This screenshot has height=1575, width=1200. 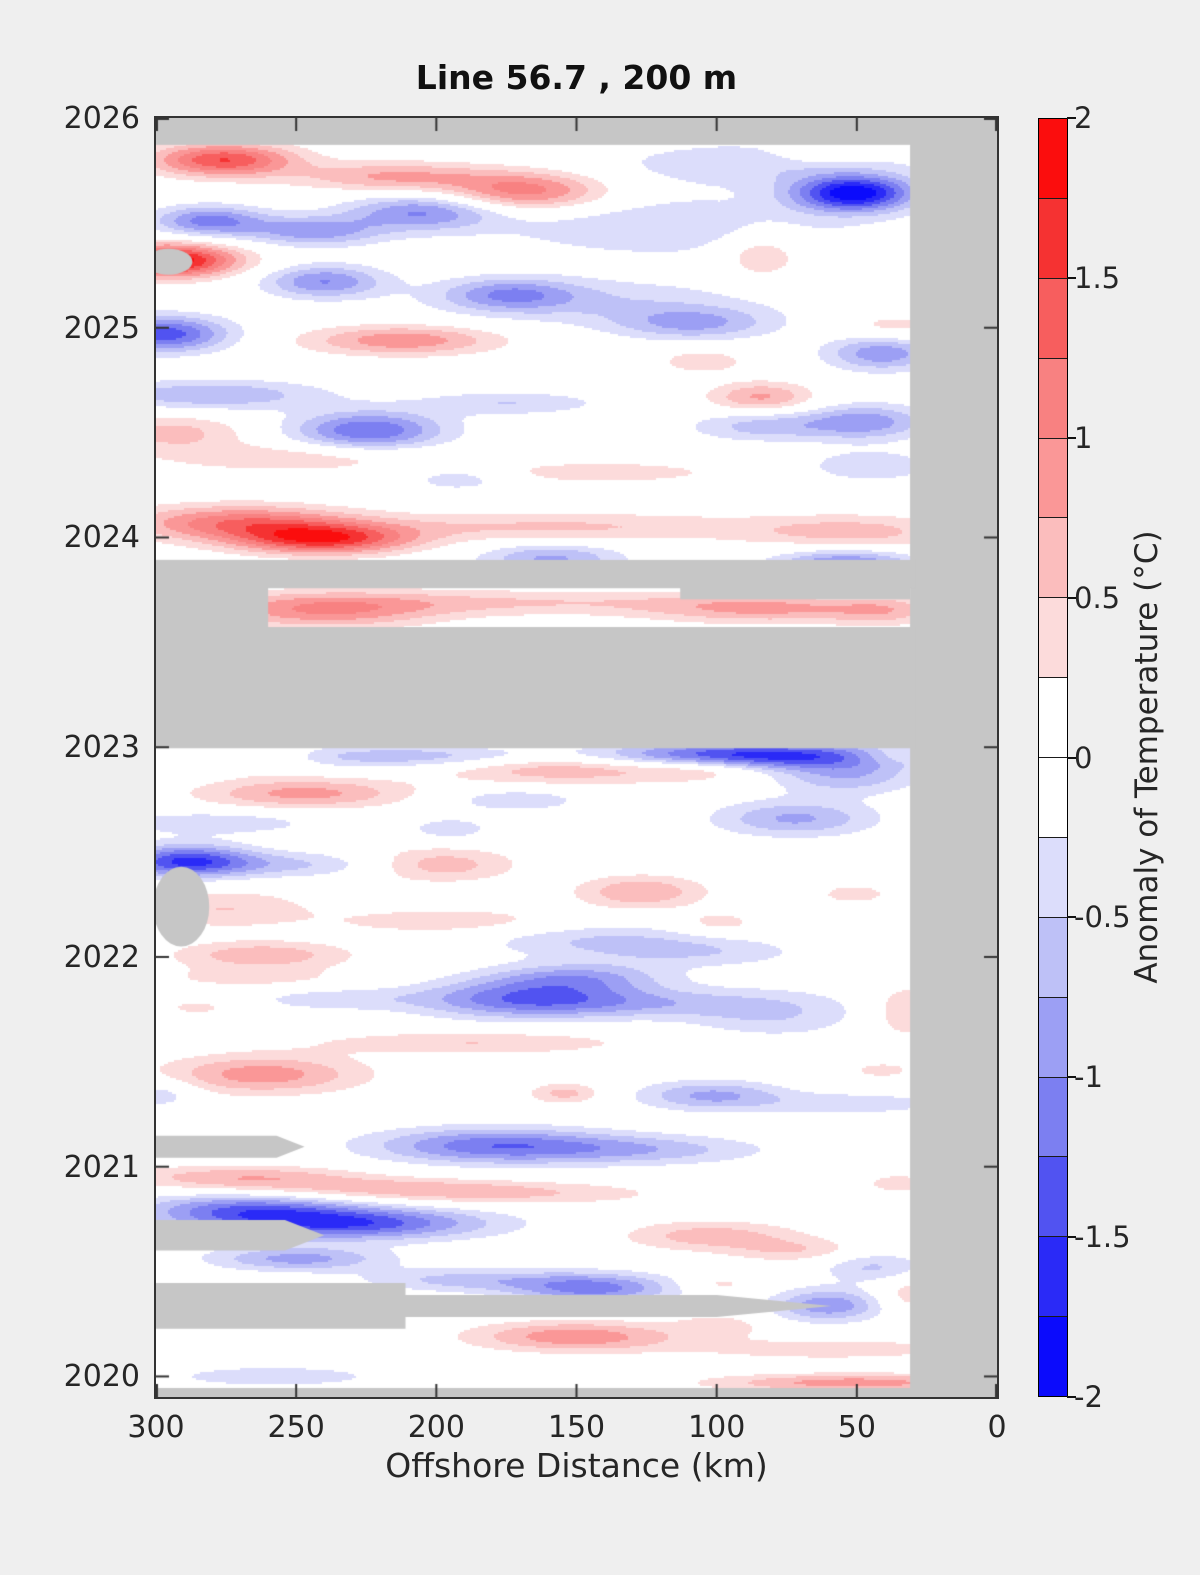 What do you see at coordinates (101, 1377) in the screenshot?
I see `y-tick-2020: 2020` at bounding box center [101, 1377].